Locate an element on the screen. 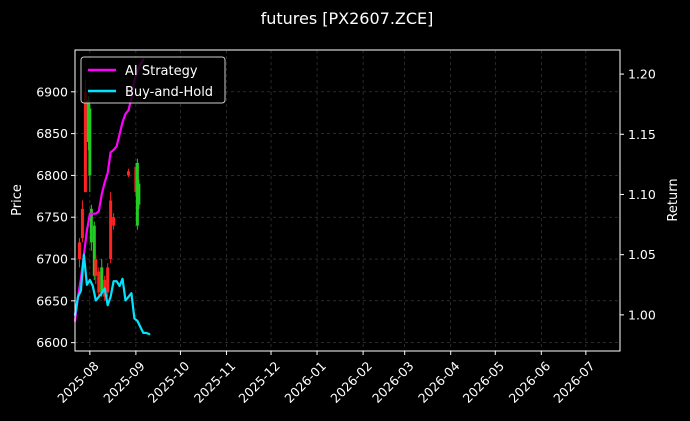 This screenshot has height=421, width=690. legend-box is located at coordinates (153, 80).